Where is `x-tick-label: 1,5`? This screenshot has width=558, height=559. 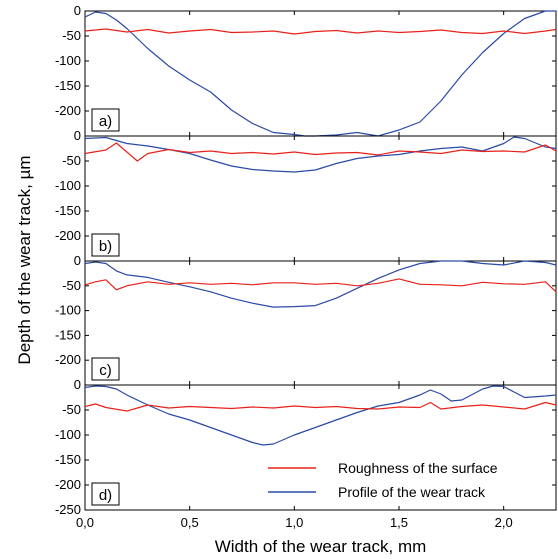
x-tick-label: 1,5 is located at coordinates (399, 522).